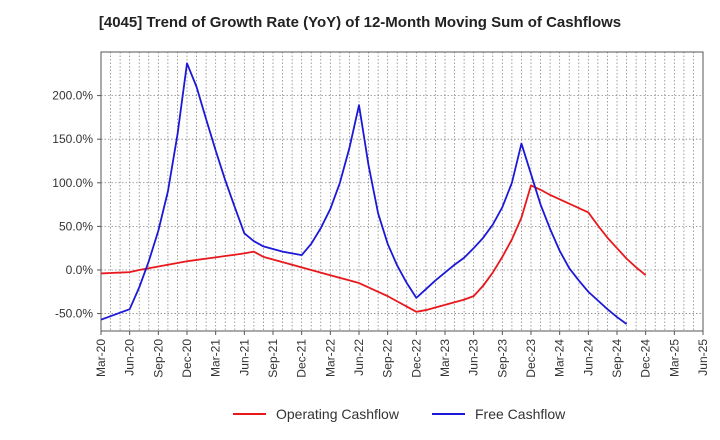  What do you see at coordinates (531, 358) in the screenshot?
I see `x-tick-label: Dec-23` at bounding box center [531, 358].